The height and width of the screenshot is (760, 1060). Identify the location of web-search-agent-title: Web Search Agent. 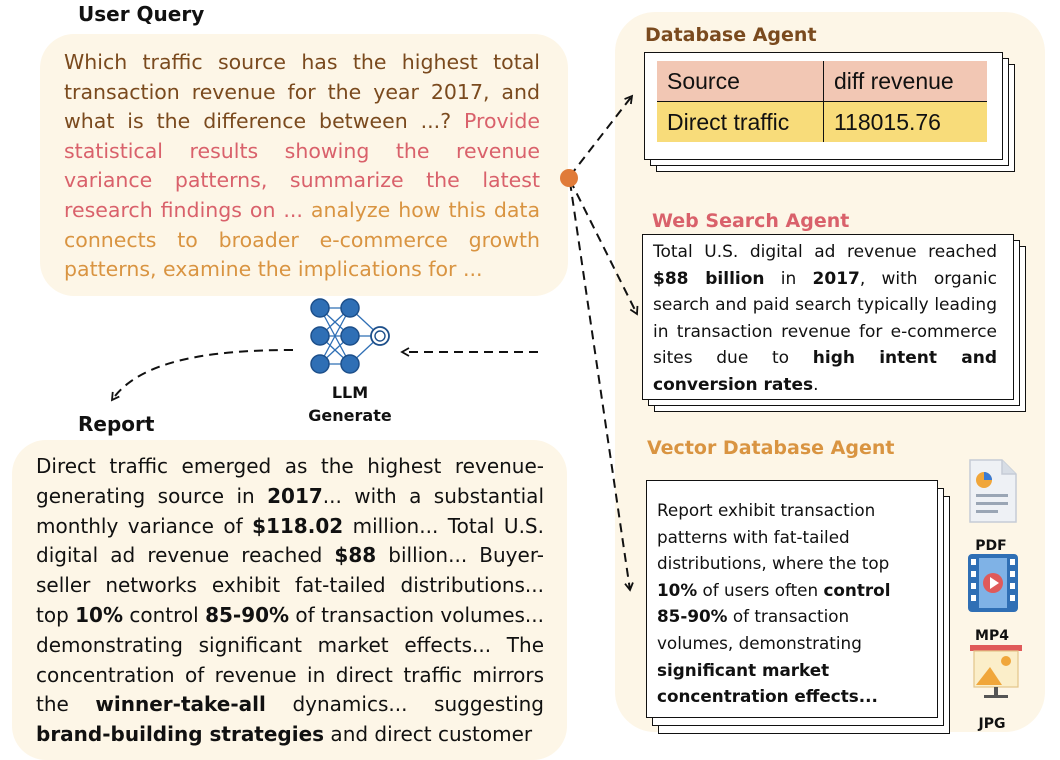
(751, 221).